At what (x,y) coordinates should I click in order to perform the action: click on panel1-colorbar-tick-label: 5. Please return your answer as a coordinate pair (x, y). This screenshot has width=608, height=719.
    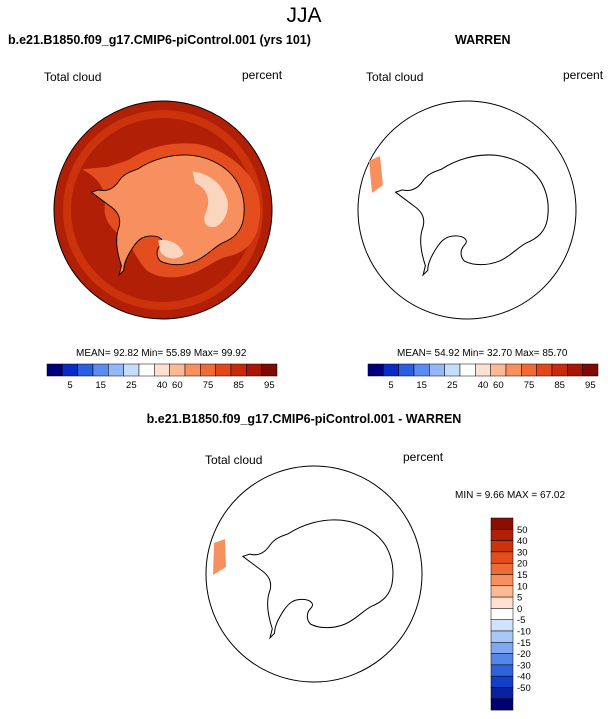
    Looking at the image, I should click on (69, 385).